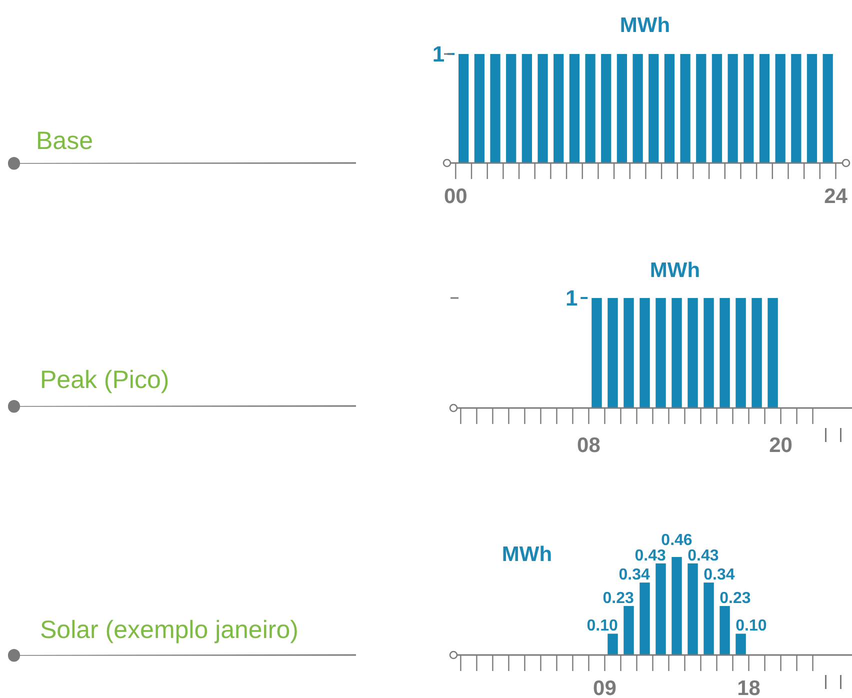  What do you see at coordinates (105, 380) in the screenshot?
I see `text: Peak (Pico)` at bounding box center [105, 380].